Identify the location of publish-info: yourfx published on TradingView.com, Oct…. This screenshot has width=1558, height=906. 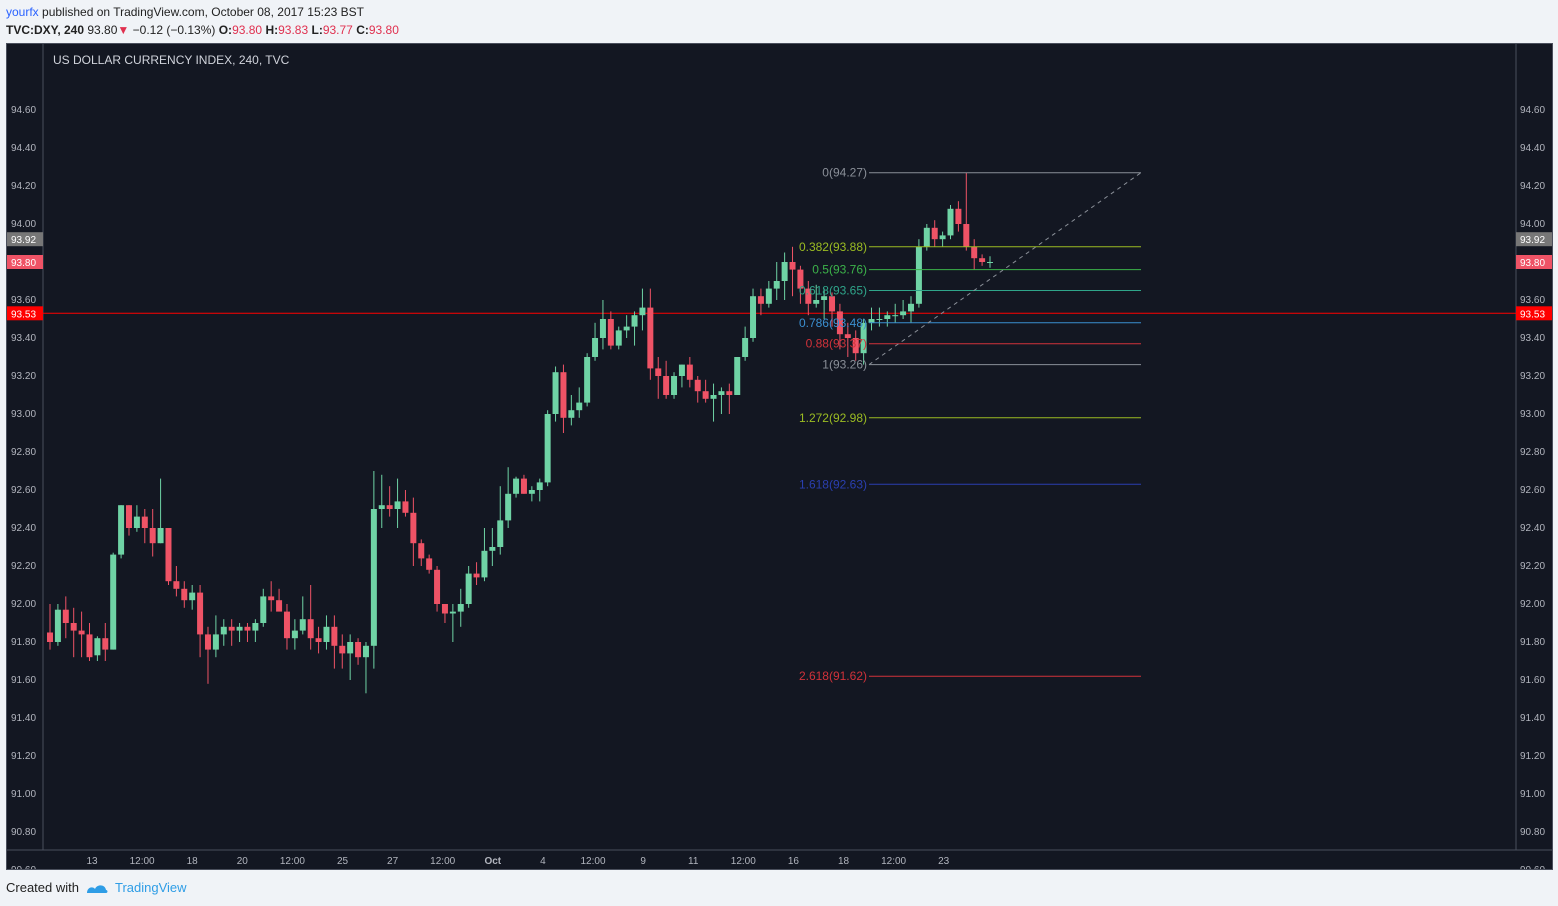
(185, 12).